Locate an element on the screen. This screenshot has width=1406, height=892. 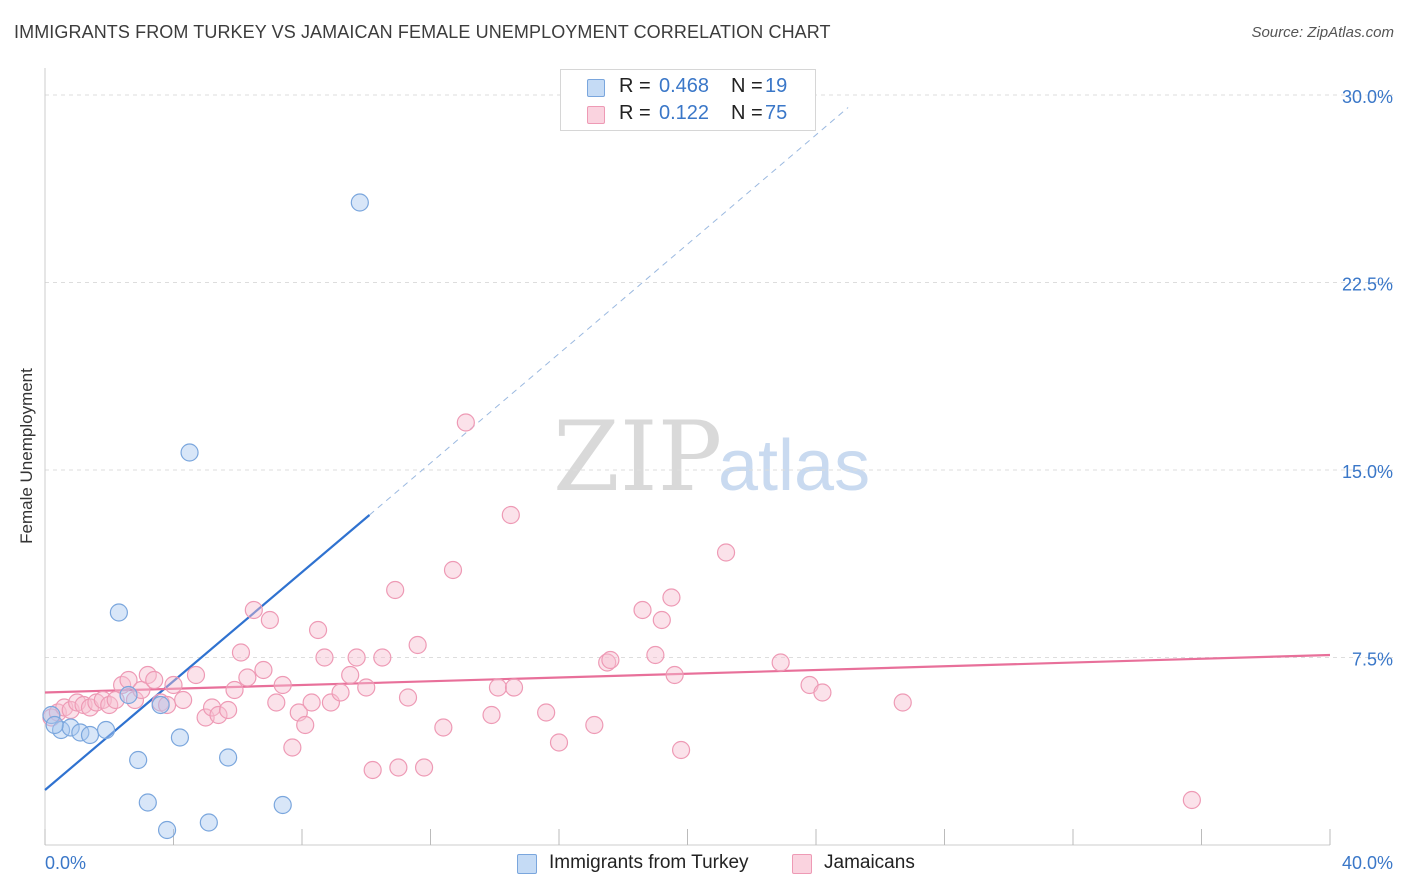
source-credit: Source: ZipAtlas.com is located at coordinates (1322, 32).